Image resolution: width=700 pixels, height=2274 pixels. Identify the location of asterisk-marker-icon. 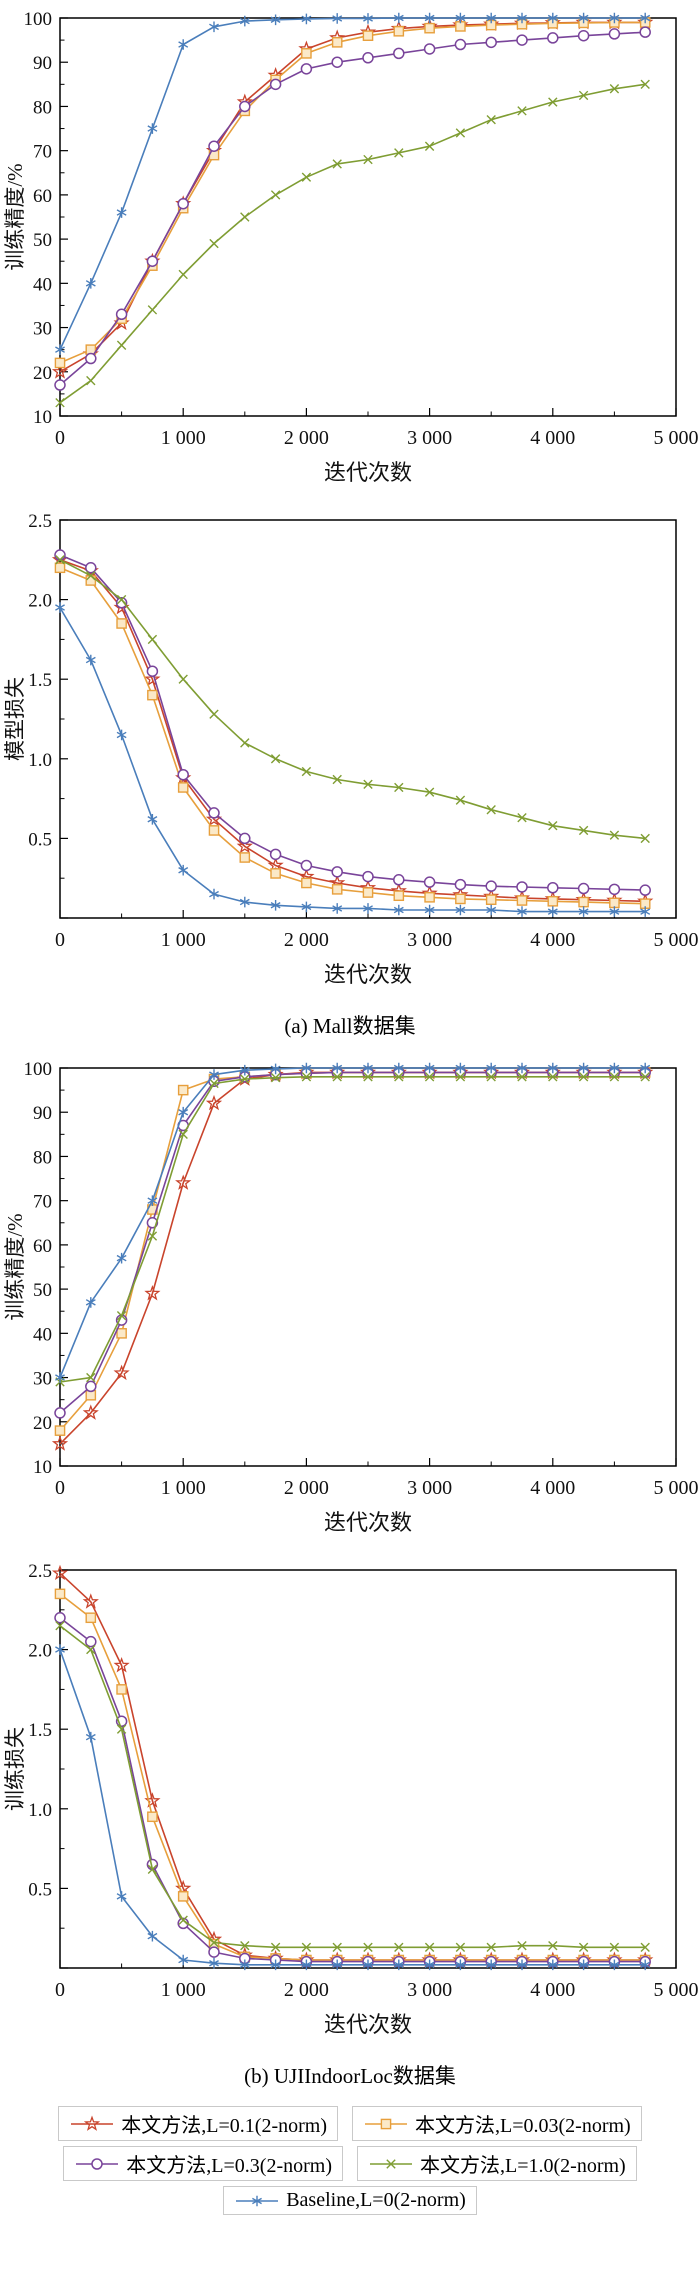
(257, 2201).